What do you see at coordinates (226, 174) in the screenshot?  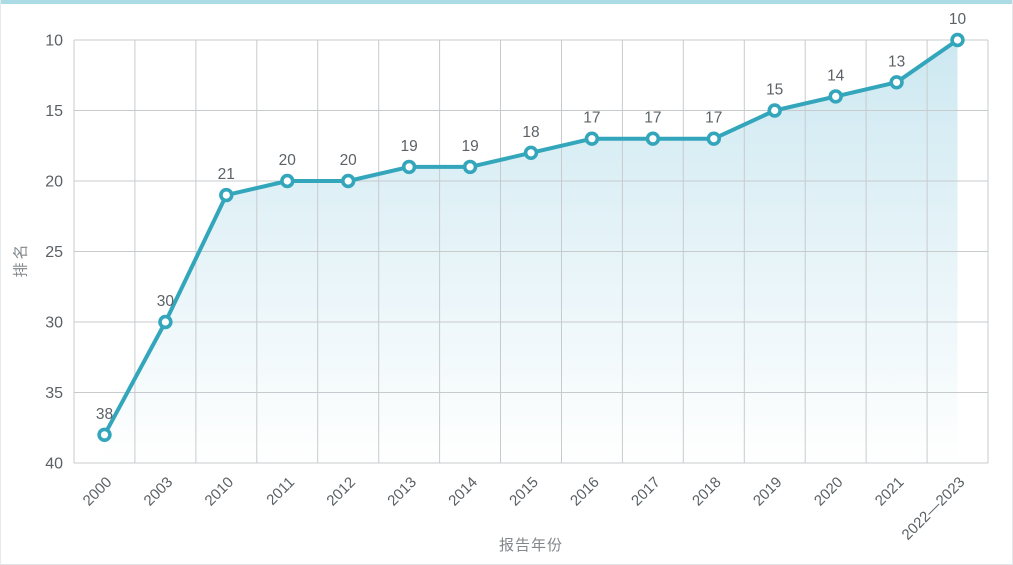 I see `data-label: 21` at bounding box center [226, 174].